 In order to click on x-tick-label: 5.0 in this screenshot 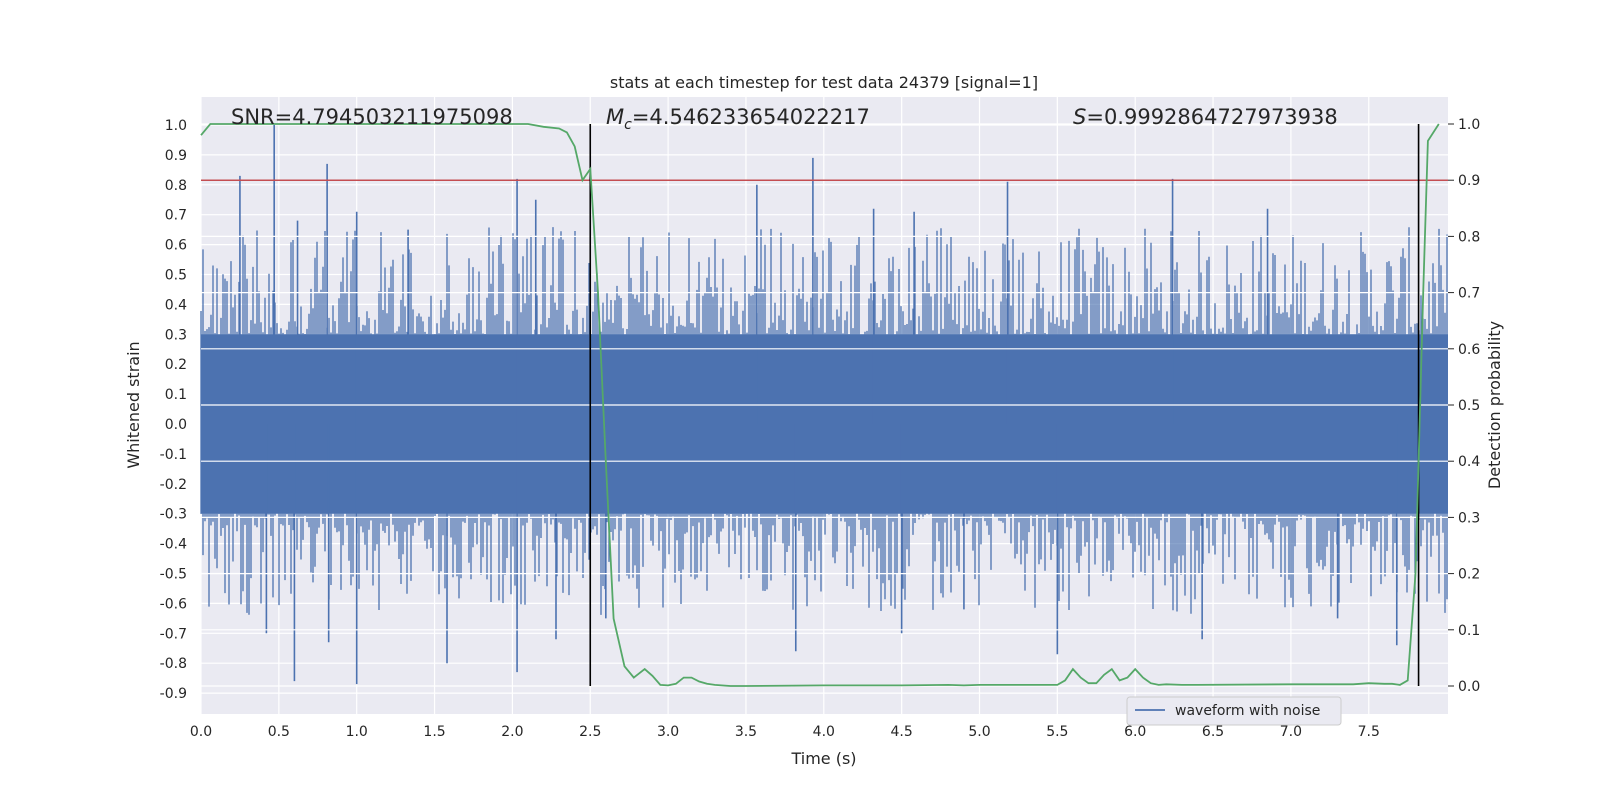, I will do `click(979, 732)`.